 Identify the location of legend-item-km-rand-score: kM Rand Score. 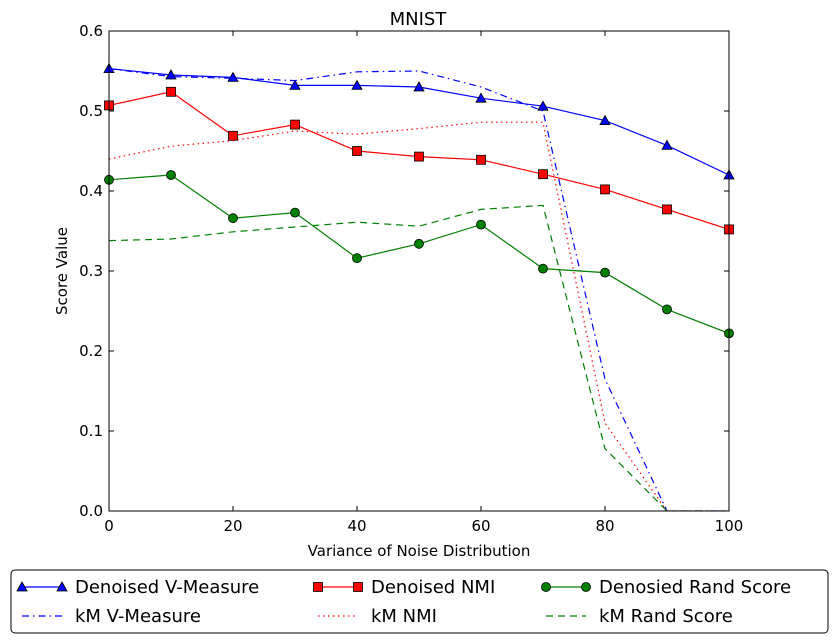
(639, 616).